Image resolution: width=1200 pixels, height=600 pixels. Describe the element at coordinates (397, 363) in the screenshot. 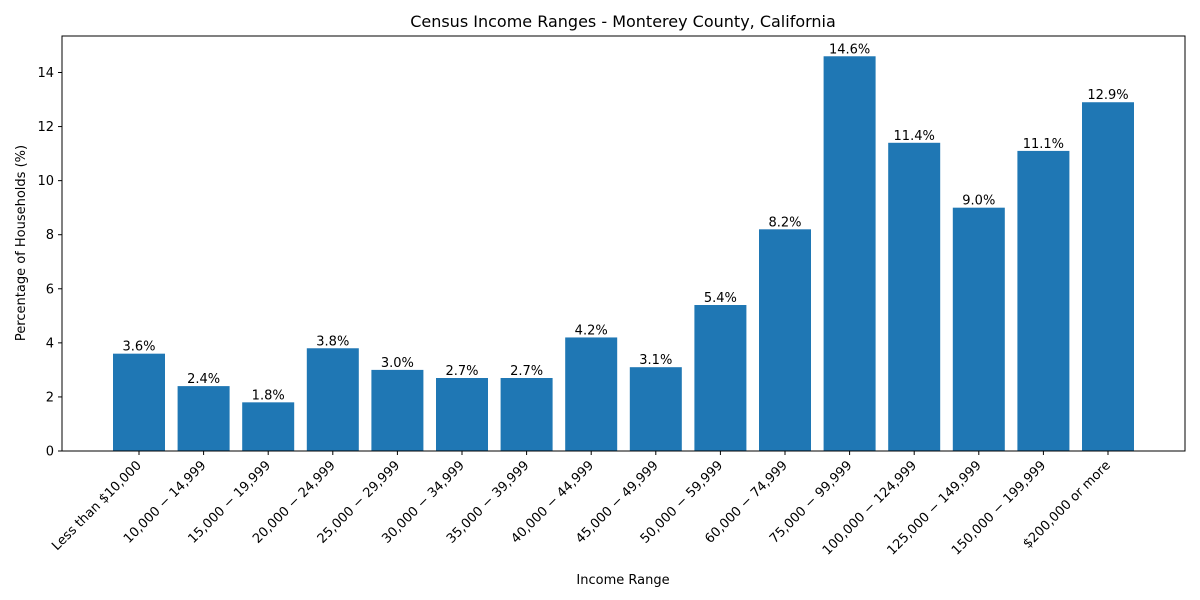

I see `bar-value-label: 3.0%` at that location.